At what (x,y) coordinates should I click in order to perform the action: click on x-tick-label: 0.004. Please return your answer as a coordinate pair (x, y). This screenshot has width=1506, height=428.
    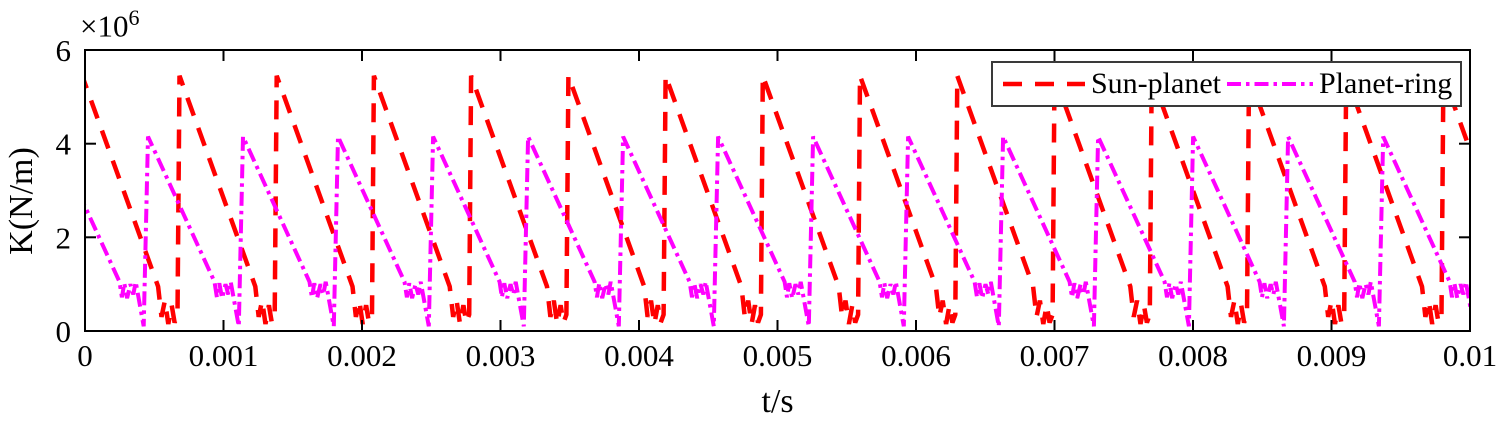
    Looking at the image, I should click on (639, 355).